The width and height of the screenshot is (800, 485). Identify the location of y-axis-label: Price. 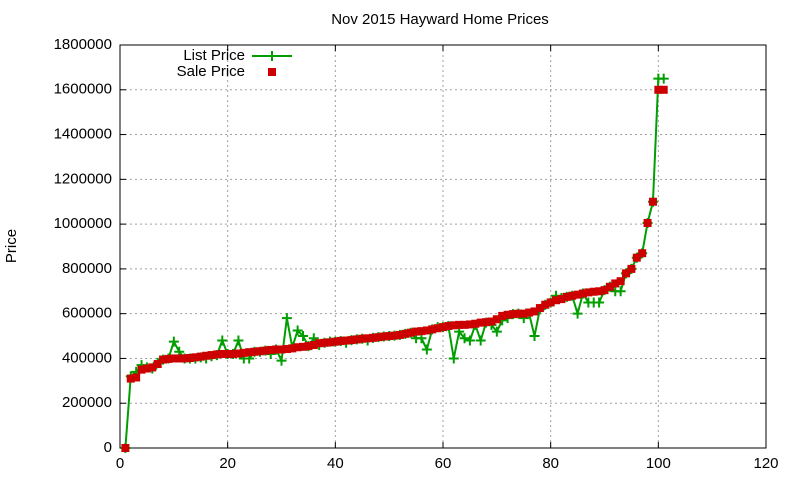
(11, 246).